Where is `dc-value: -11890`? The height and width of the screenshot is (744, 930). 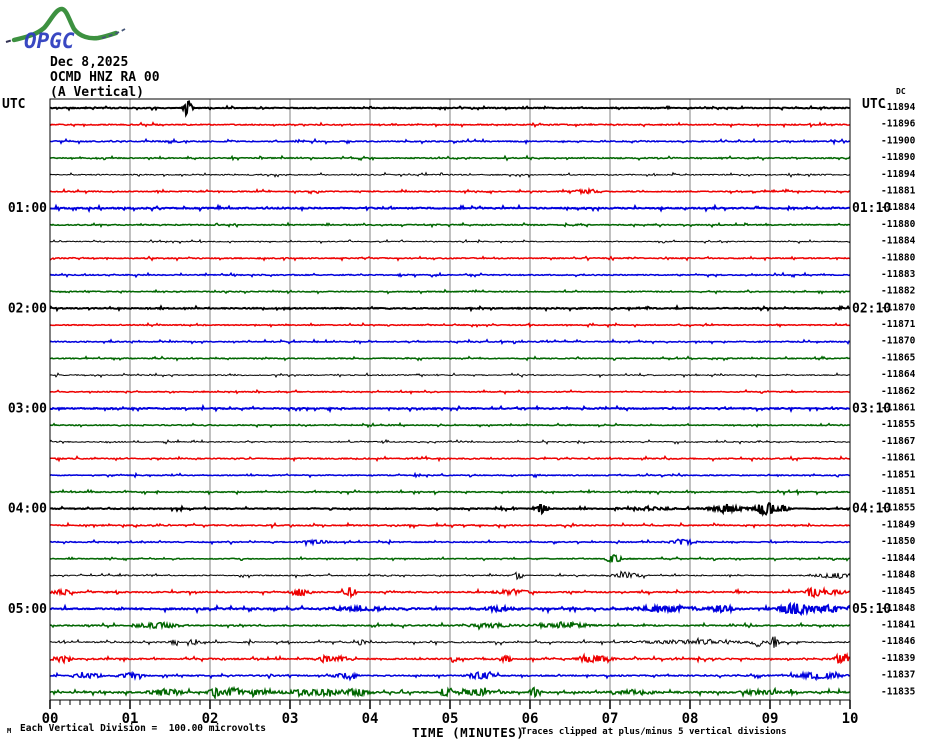 dc-value: -11890 is located at coordinates (898, 157).